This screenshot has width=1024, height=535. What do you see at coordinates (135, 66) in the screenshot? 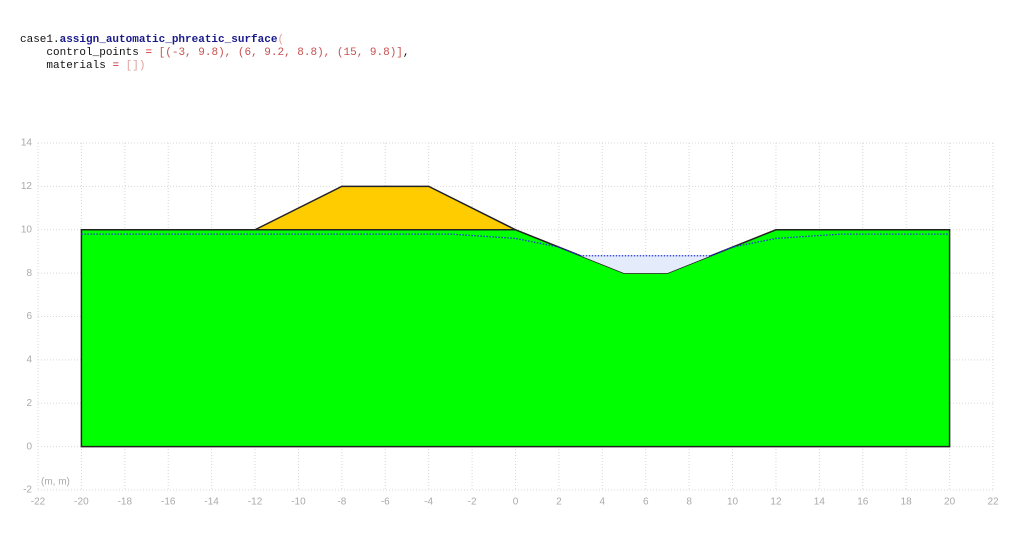
I see `code-token: [])` at bounding box center [135, 66].